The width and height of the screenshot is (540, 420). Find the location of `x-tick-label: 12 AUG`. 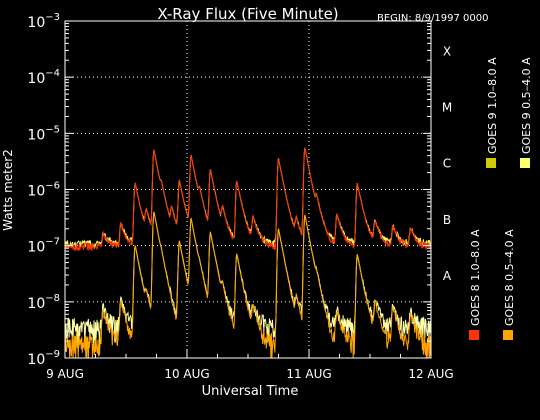

x-tick-label: 12 AUG is located at coordinates (430, 374).